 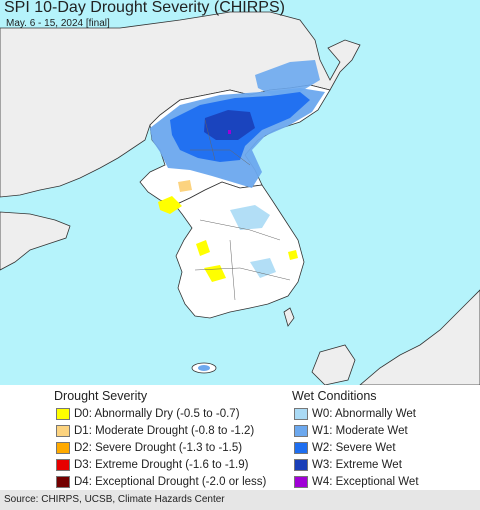 I want to click on legend-label-w2: W2: Severe Wet, so click(x=354, y=448).